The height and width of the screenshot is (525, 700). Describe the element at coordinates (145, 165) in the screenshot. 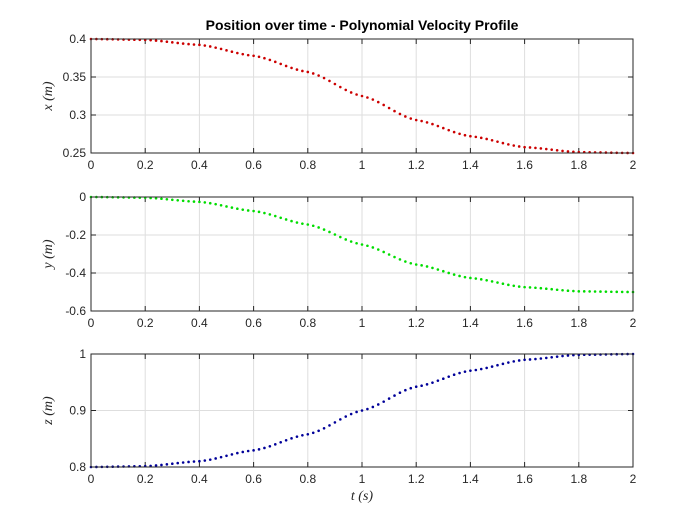

I see `x-tick-label: 0.2` at that location.